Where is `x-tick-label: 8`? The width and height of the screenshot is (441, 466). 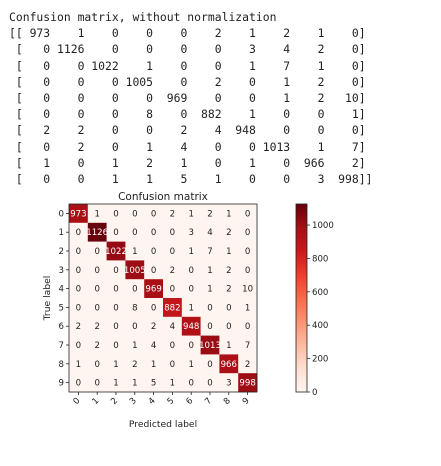
x-tick-label: 8 is located at coordinates (227, 401).